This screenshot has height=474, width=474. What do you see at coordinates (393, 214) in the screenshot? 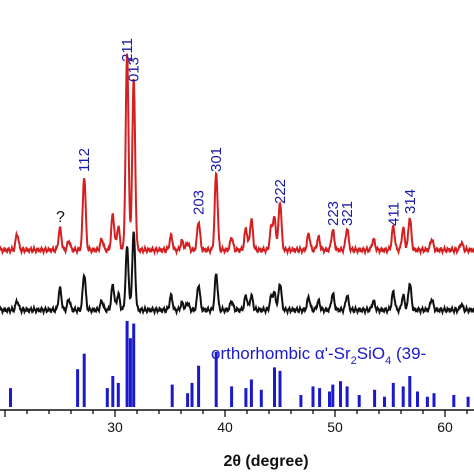
I see `hkl-label: 411` at bounding box center [393, 214].